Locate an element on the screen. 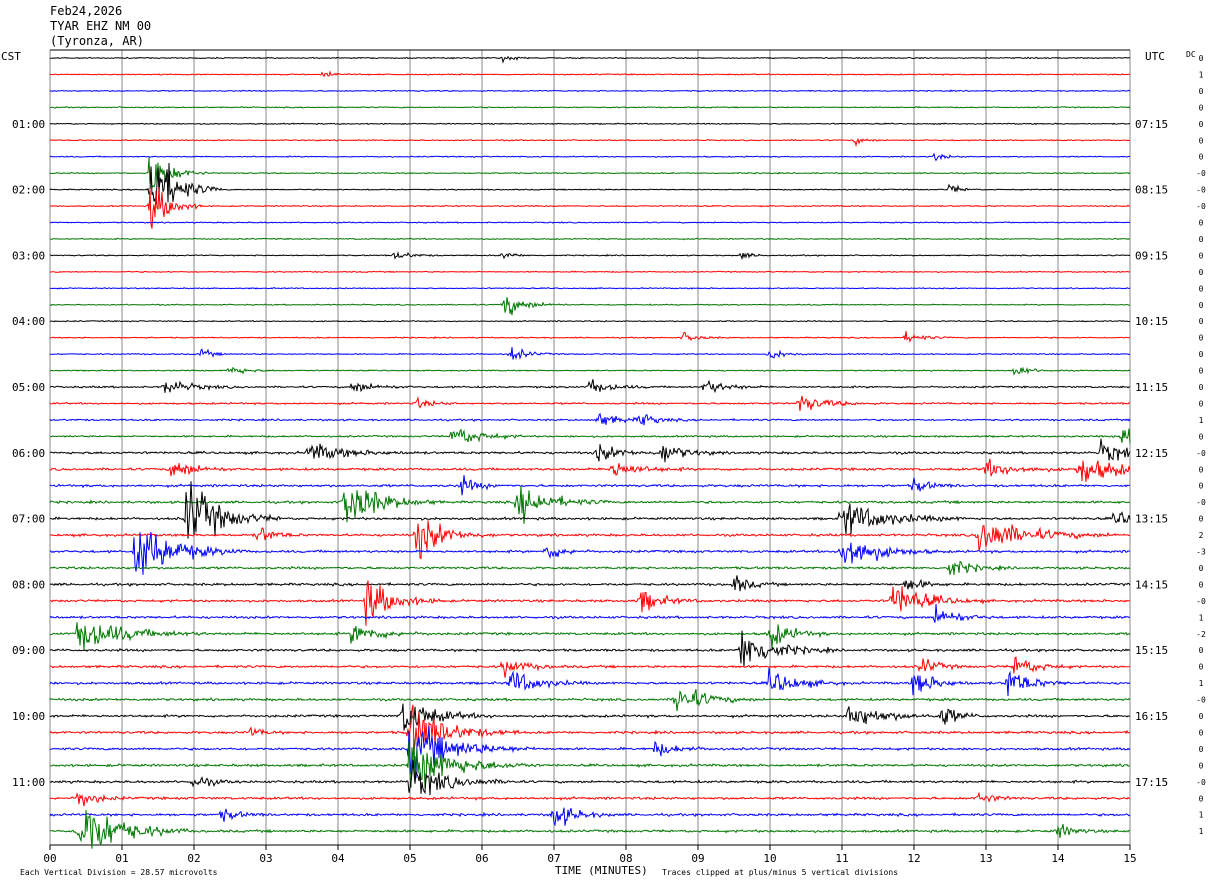 This screenshot has width=1210, height=886. utc-hour-label: 08:15 is located at coordinates (1151, 190).